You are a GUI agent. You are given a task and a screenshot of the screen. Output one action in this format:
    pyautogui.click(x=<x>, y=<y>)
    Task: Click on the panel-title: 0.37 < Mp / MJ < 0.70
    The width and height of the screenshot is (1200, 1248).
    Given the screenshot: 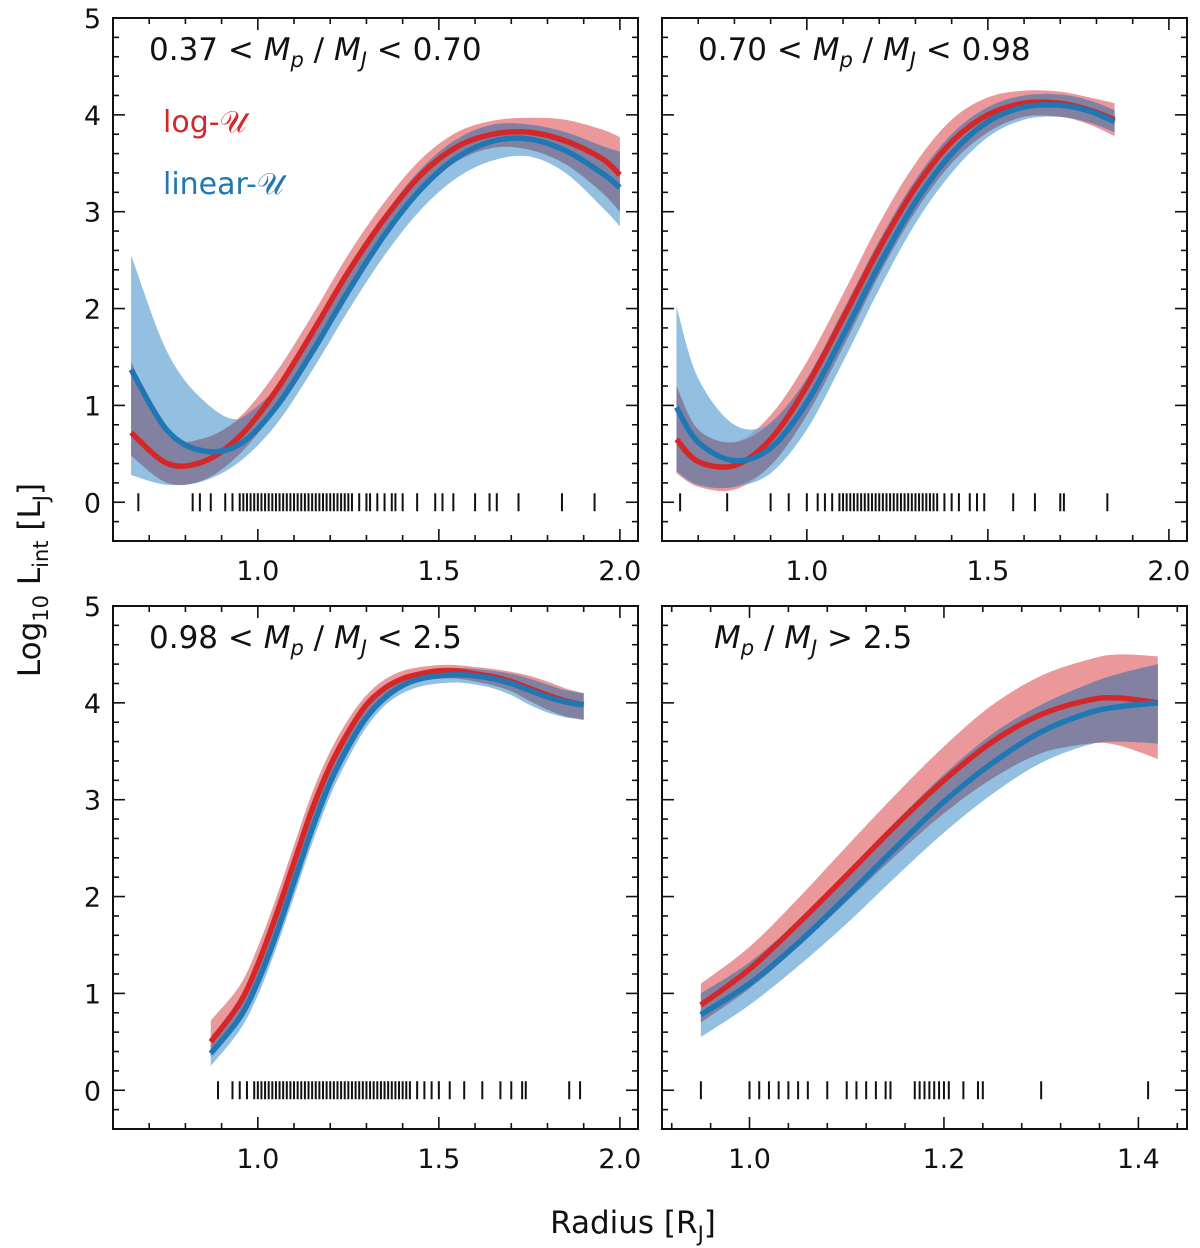 What is the action you would take?
    pyautogui.click(x=315, y=52)
    